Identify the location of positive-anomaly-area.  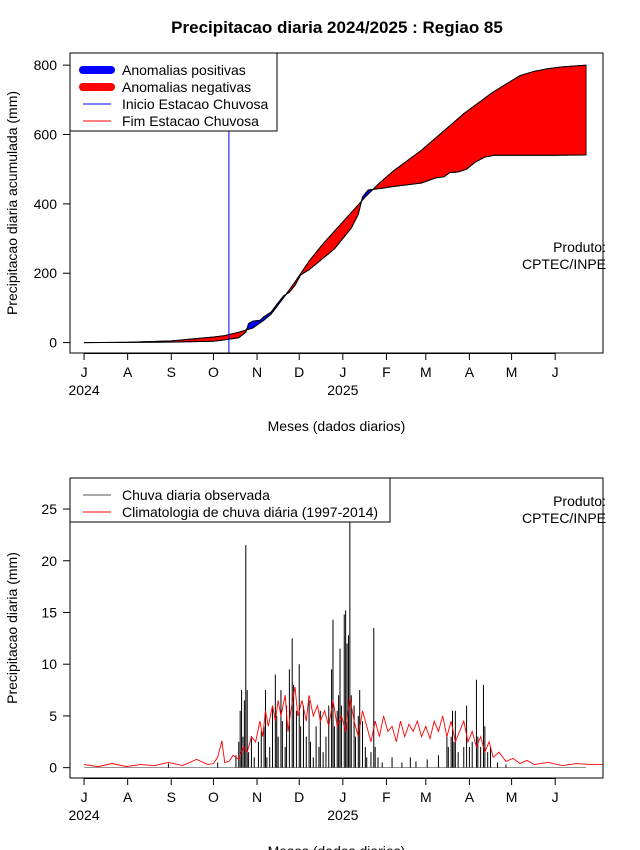
(265, 313).